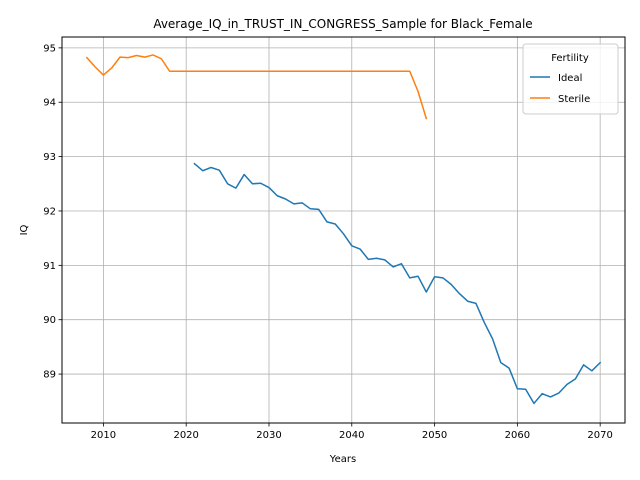  I want to click on legend-title: Fertility, so click(570, 58).